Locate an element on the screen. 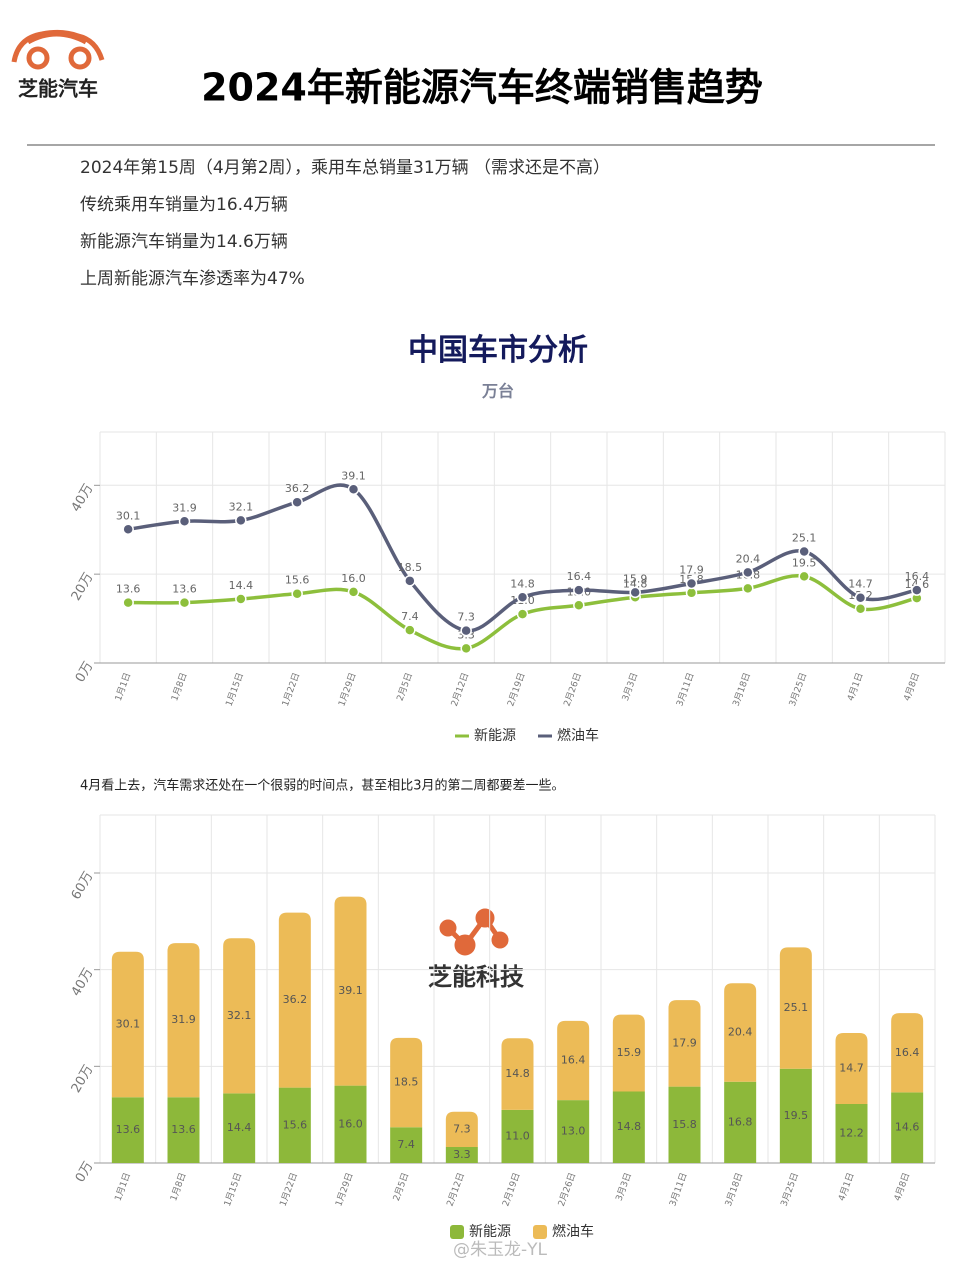 The image size is (968, 1270). data-label: 15.8 is located at coordinates (684, 1124).